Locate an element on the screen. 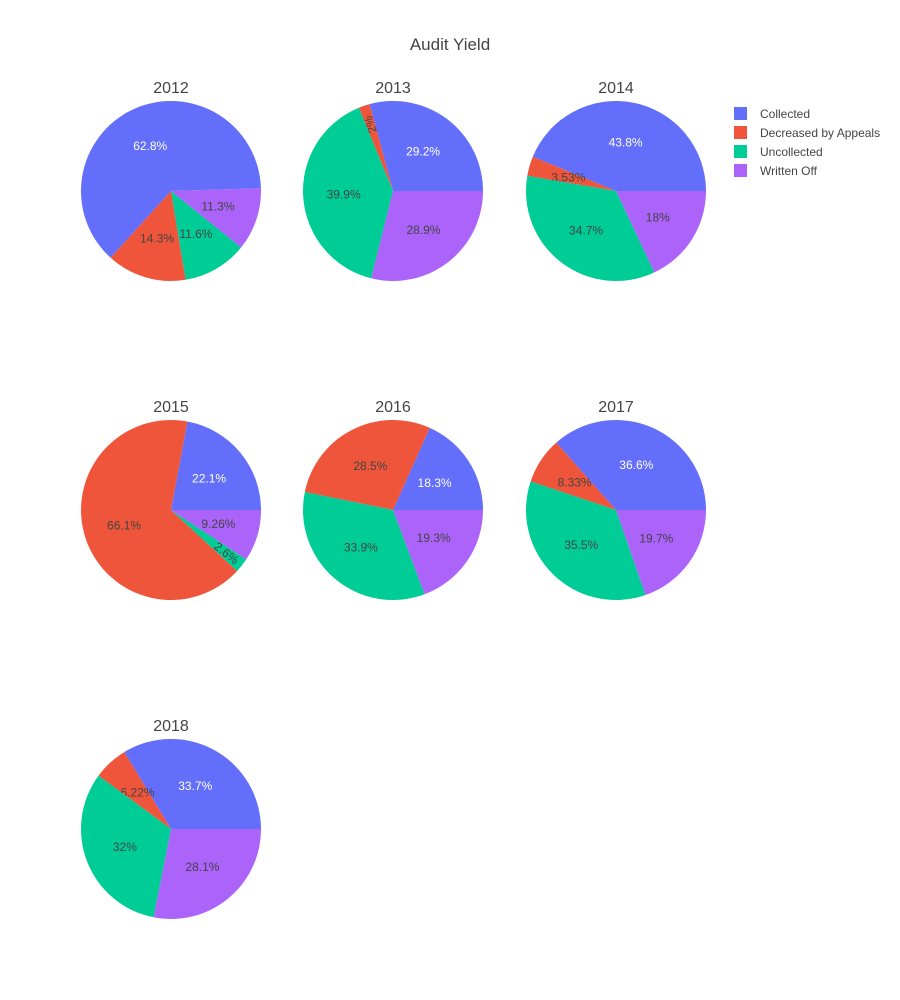 The height and width of the screenshot is (1000, 900). slice-2016-uncollected is located at coordinates (364, 546).